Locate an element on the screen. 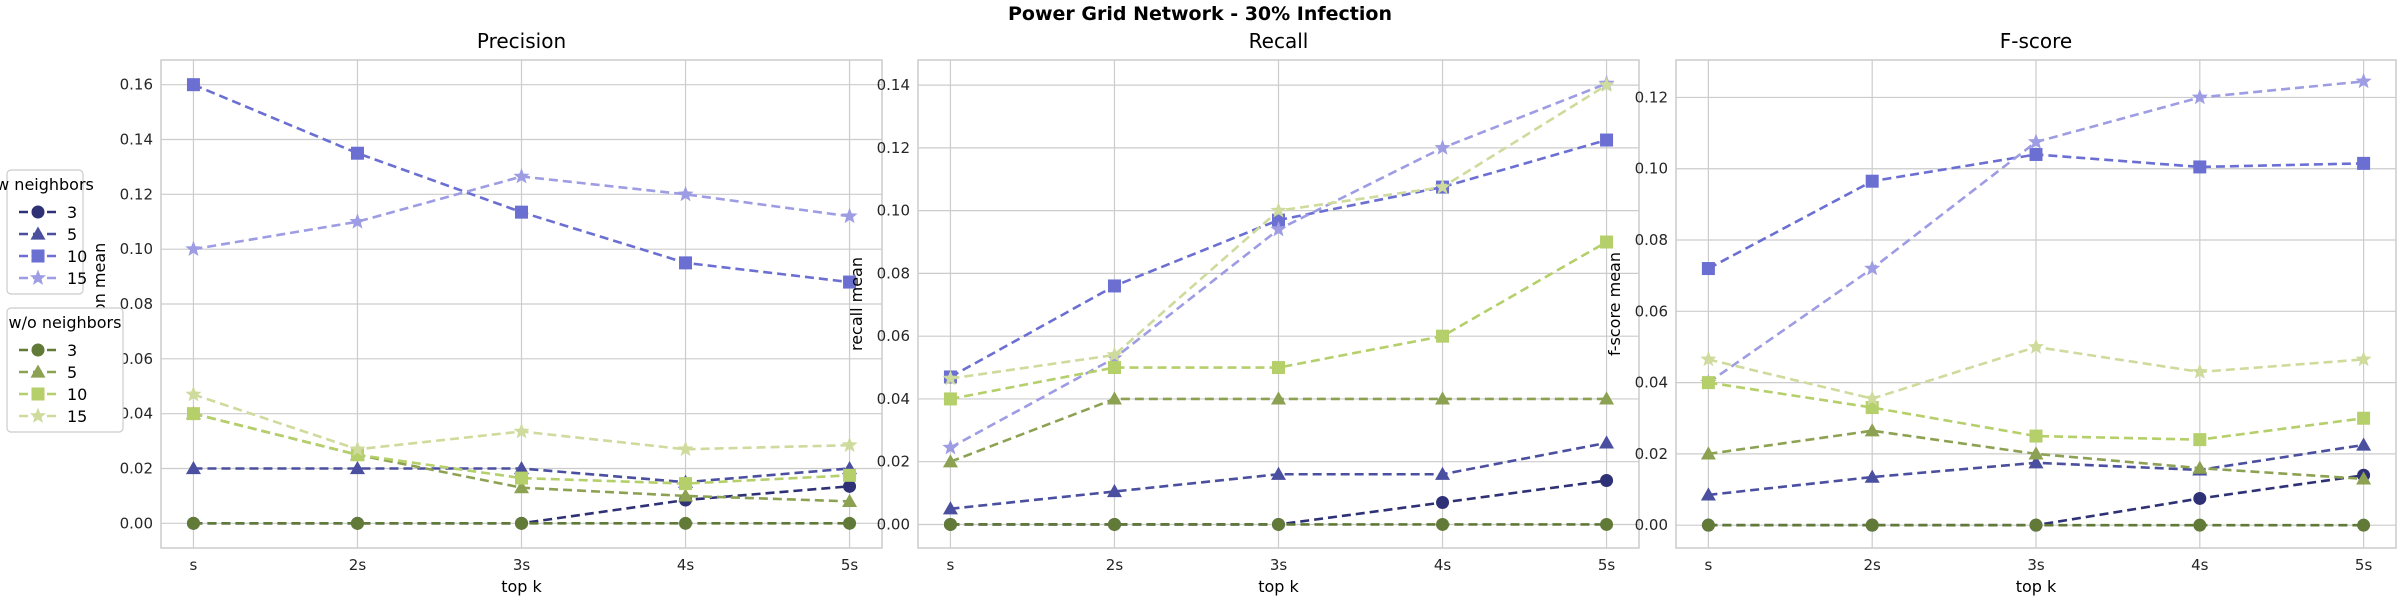 The image size is (2400, 600). y-tick-label: 0.10 is located at coordinates (1651, 169).